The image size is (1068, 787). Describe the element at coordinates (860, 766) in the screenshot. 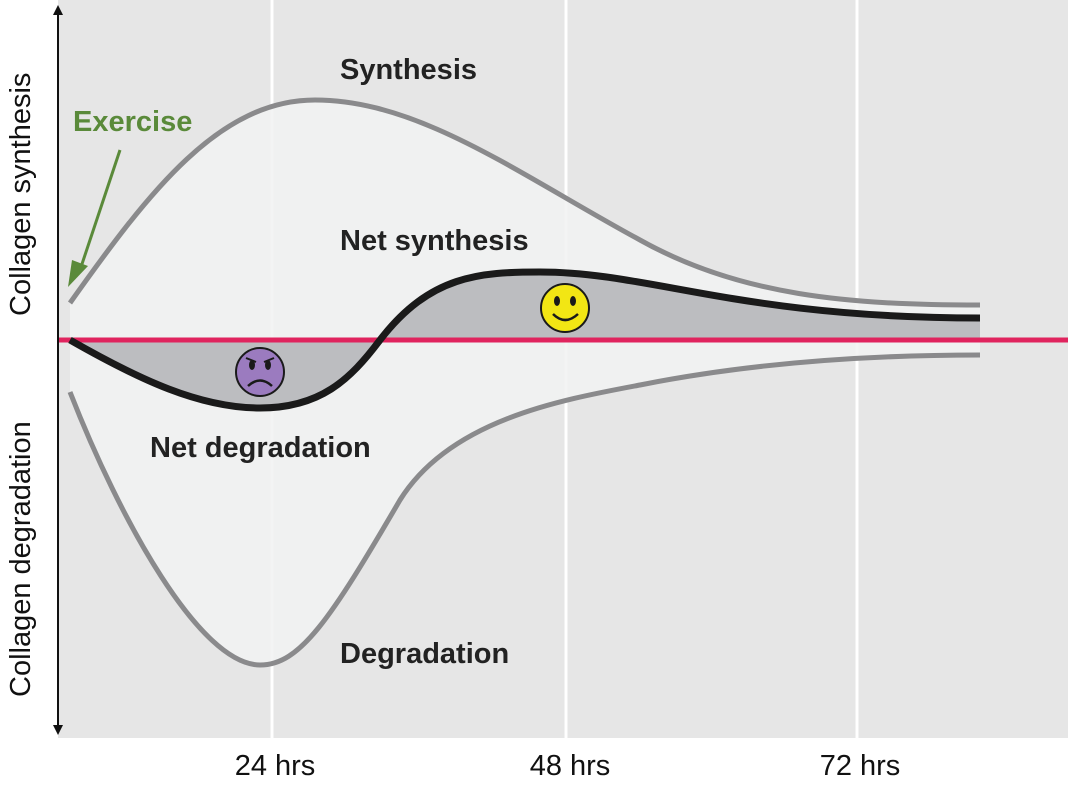

I see `x-tick-72h: 72 hrs` at that location.